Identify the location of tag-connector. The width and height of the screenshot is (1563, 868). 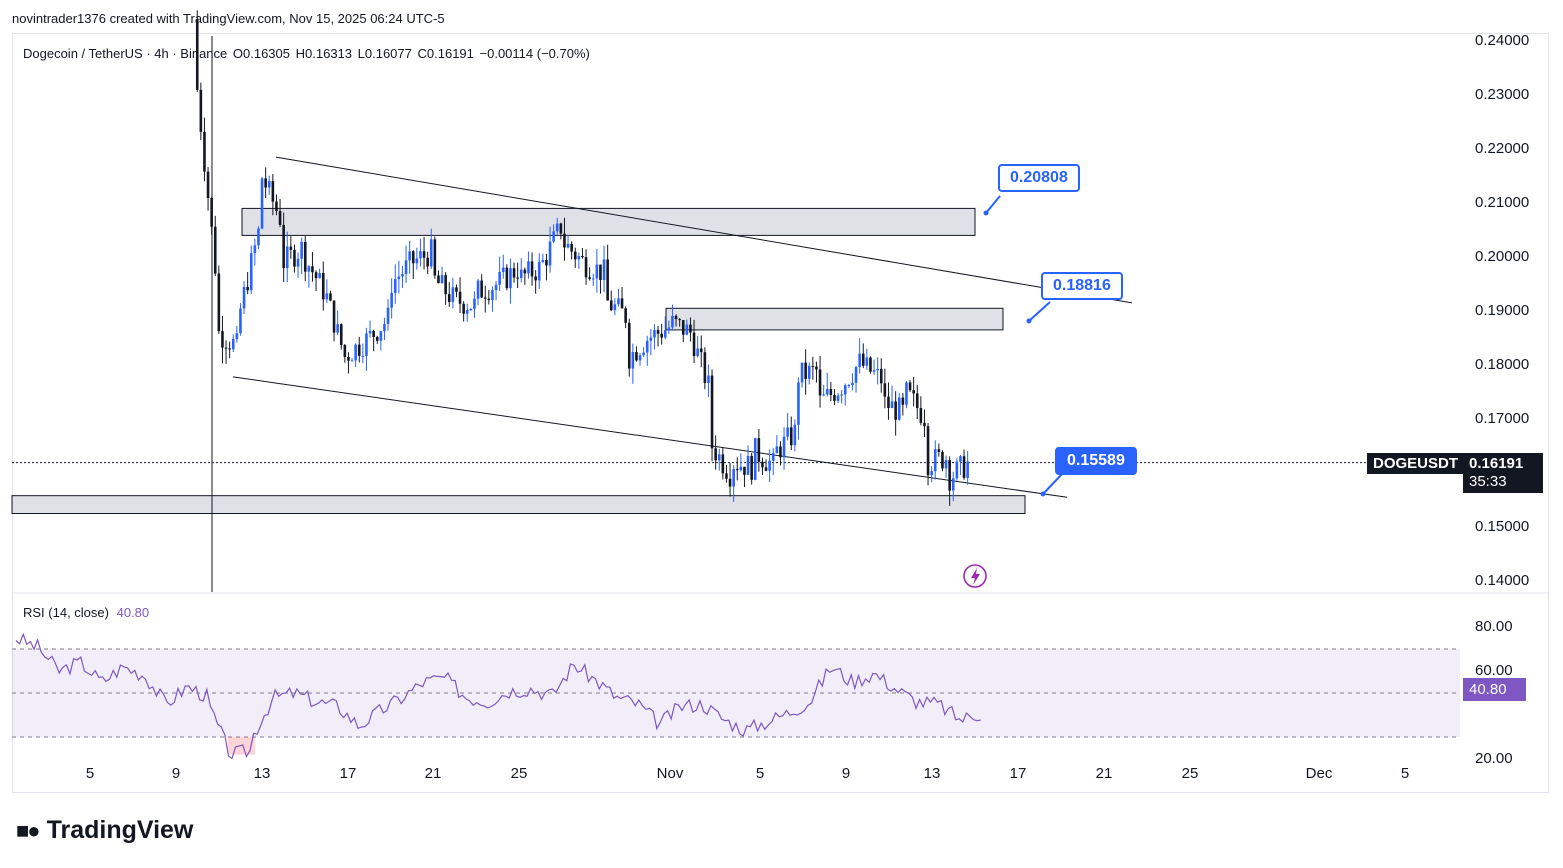
(1052, 484).